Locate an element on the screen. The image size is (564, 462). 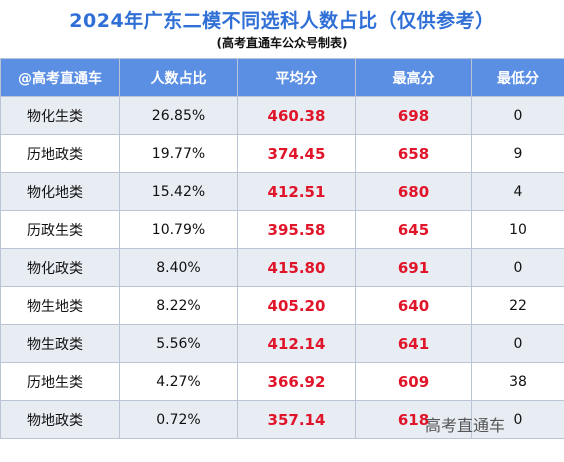
avg-cell: 412.51 is located at coordinates (296, 191).